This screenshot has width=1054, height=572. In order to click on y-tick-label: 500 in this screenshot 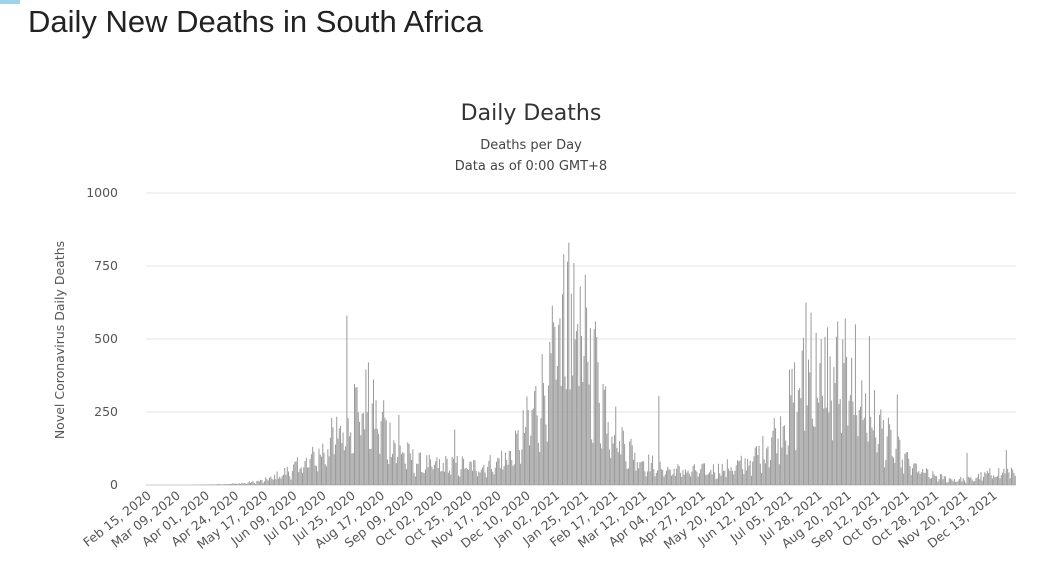, I will do `click(106, 338)`.